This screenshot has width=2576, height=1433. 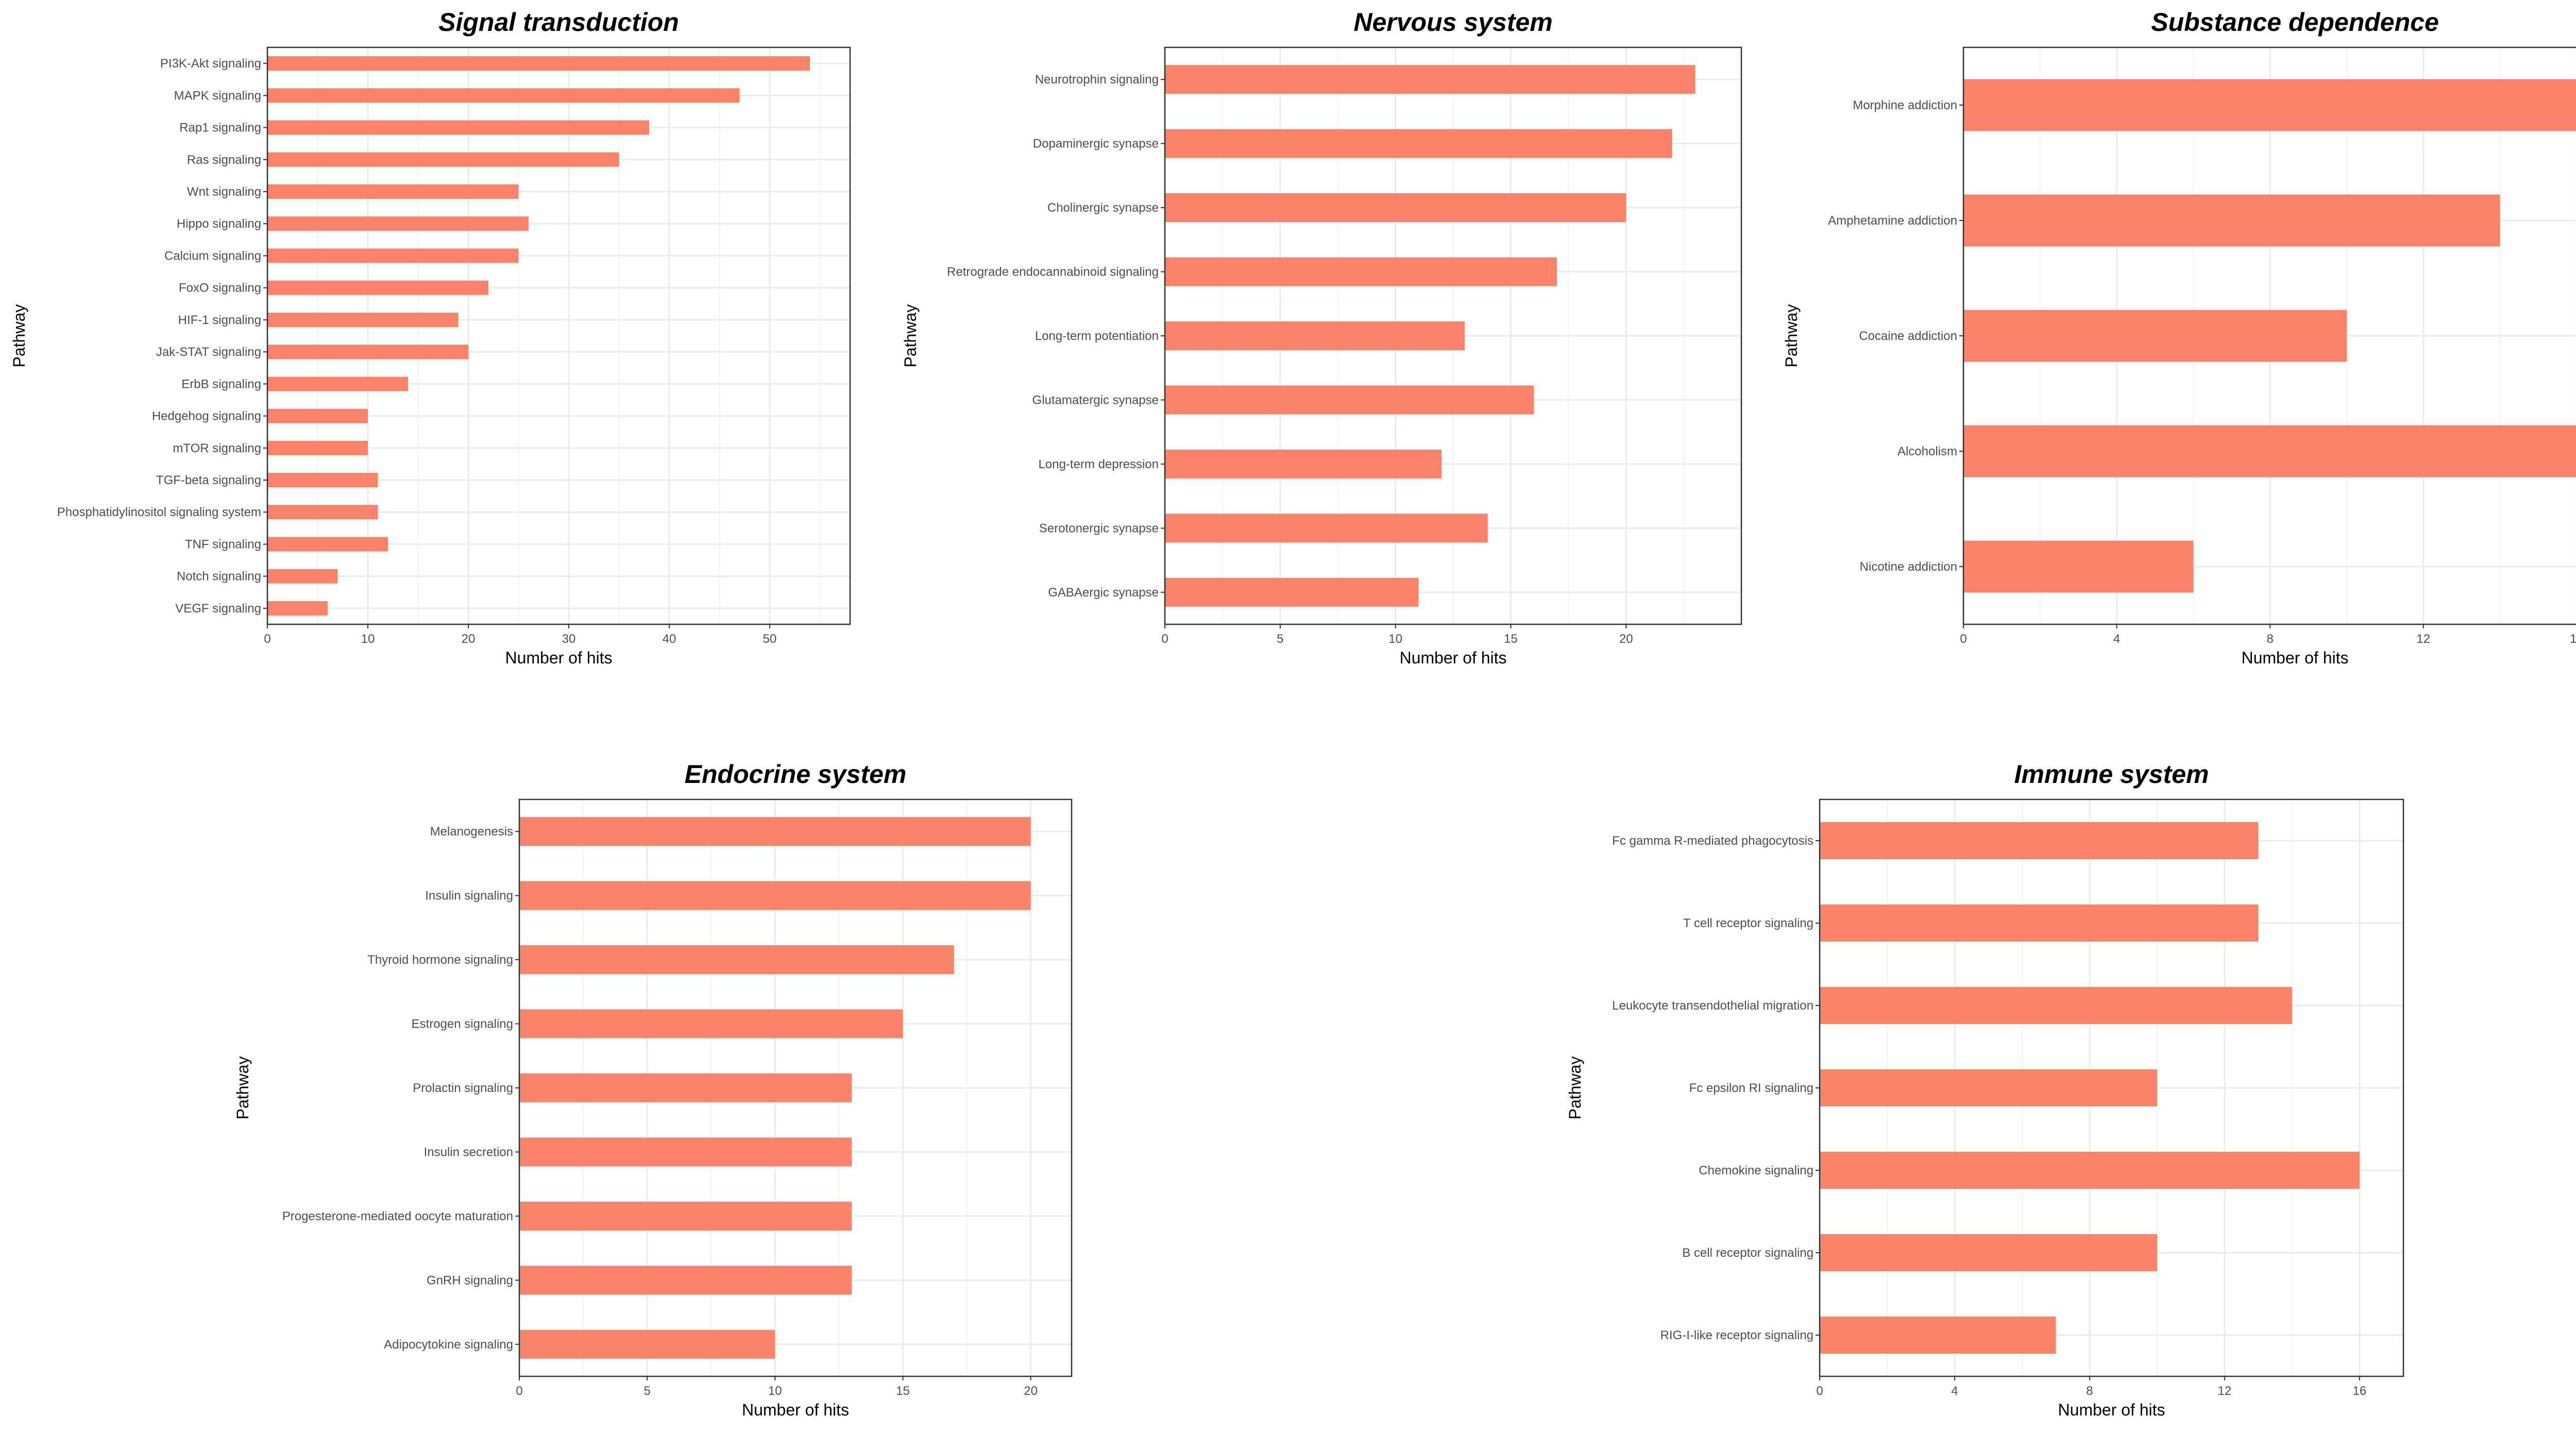 I want to click on y-tick-label: Retrograde endocannabinoid signaling, so click(x=1053, y=272).